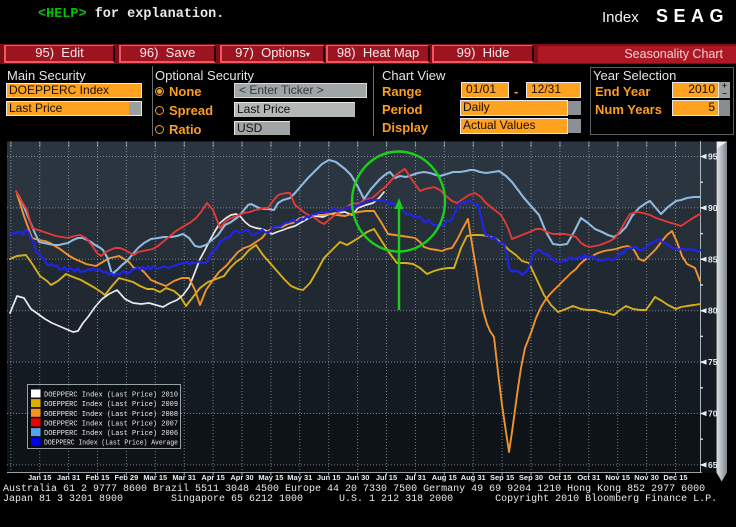  What do you see at coordinates (111, 415) in the screenshot?
I see `svg-text:DOEPPERC Index (Last Price) 20: DOEPPERC Index (Last Price) 2008` at bounding box center [111, 415].